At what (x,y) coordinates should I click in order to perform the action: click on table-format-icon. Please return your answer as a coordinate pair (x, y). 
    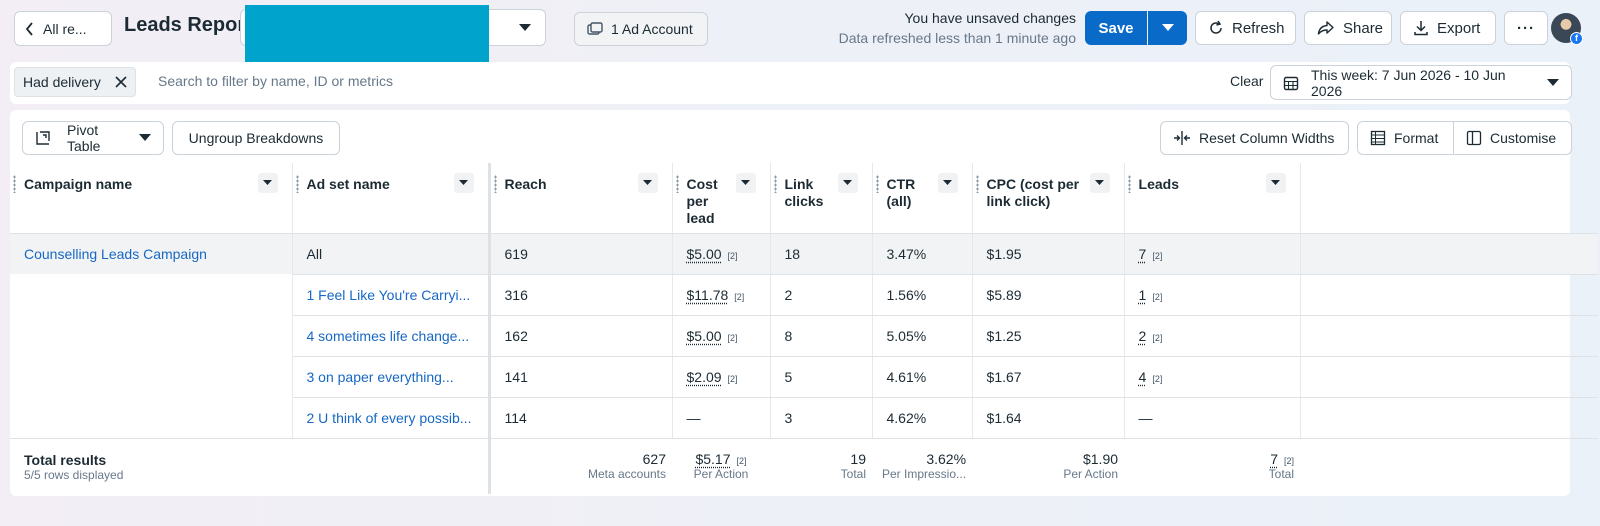
    Looking at the image, I should click on (1378, 138).